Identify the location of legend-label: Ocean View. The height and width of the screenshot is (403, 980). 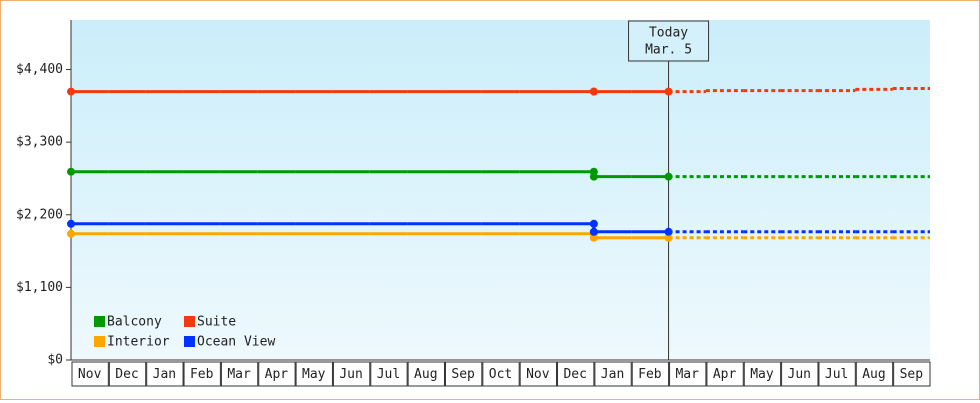
(236, 342).